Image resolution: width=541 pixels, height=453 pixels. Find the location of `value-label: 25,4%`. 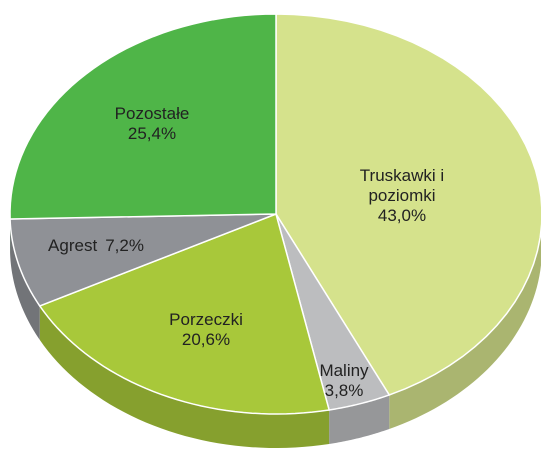

value-label: 25,4% is located at coordinates (152, 133).